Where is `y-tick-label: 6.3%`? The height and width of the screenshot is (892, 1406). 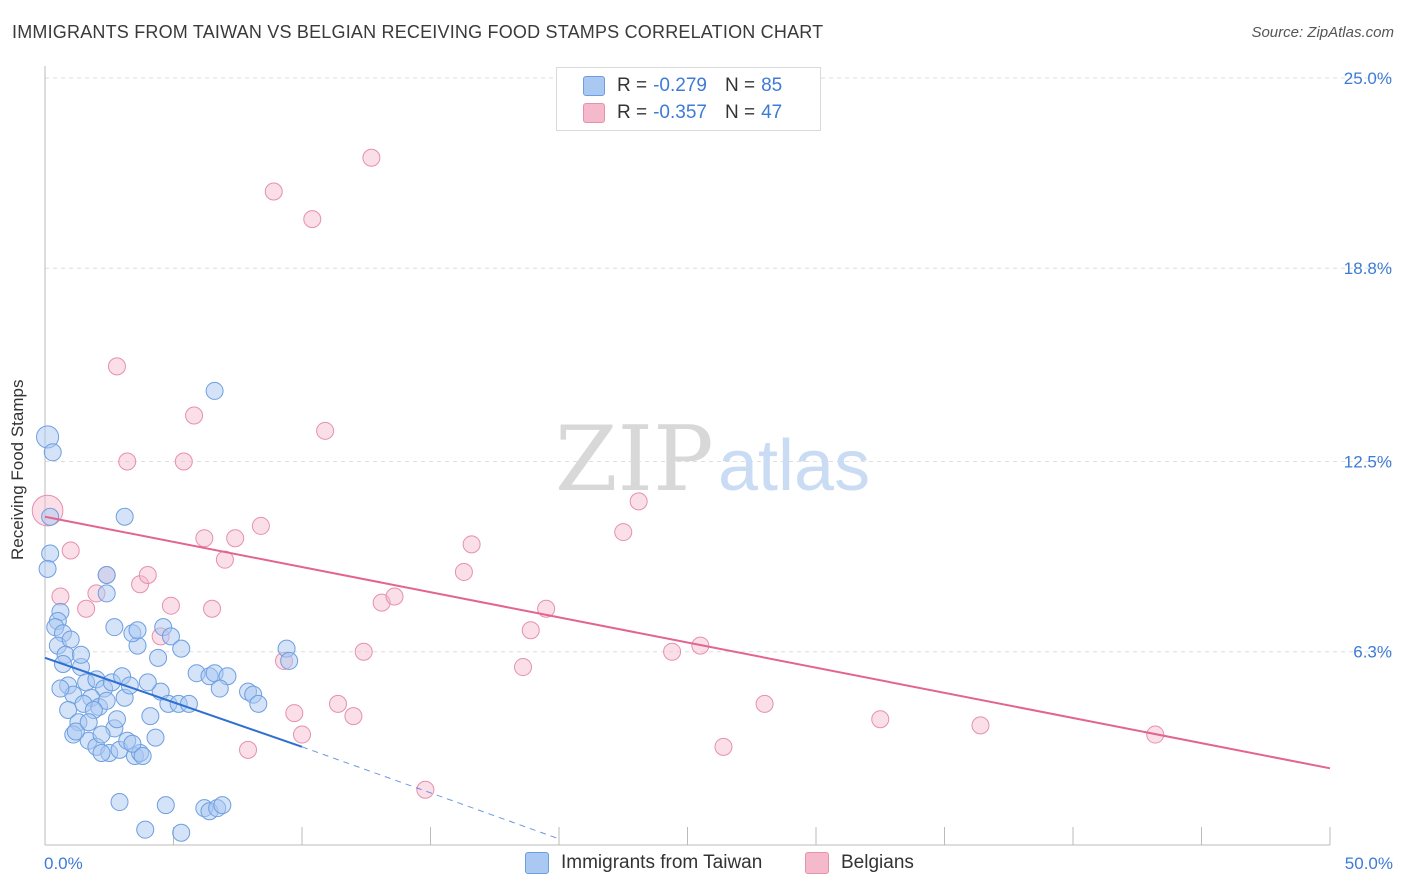 y-tick-label: 6.3% is located at coordinates (1372, 652).